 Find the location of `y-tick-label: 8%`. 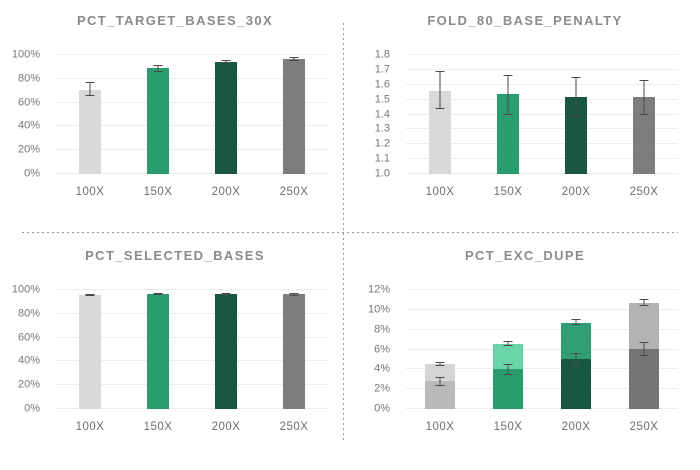

y-tick-label: 8% is located at coordinates (382, 329).